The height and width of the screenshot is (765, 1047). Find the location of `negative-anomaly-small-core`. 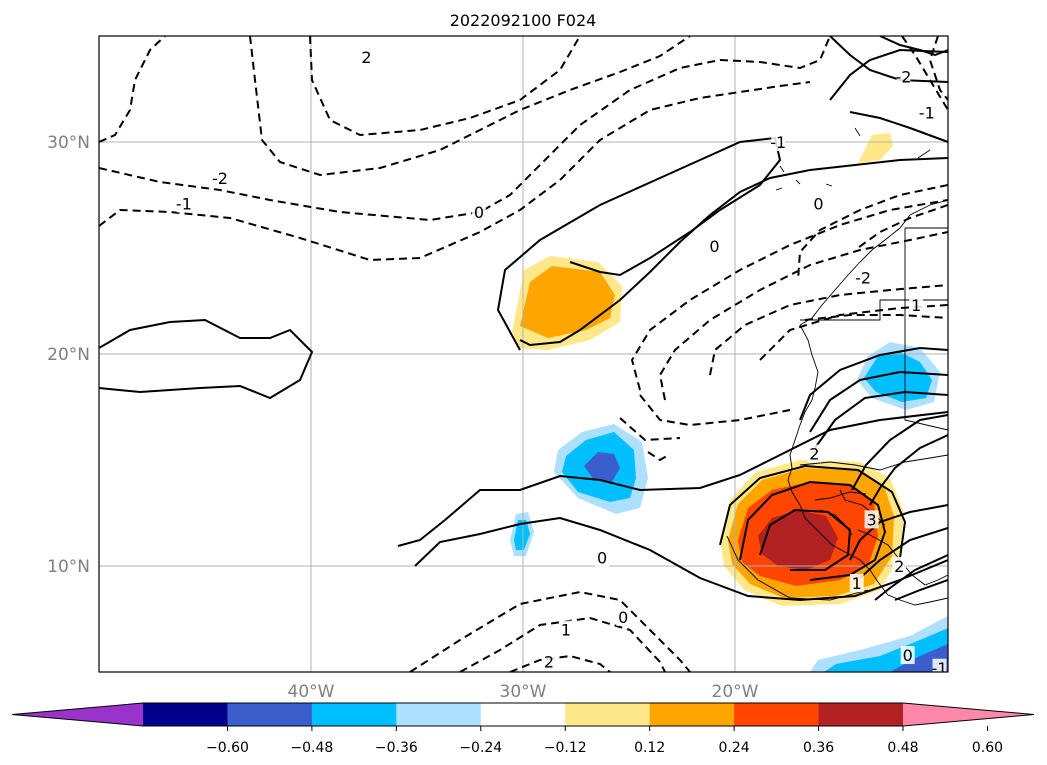

negative-anomaly-small-core is located at coordinates (522, 535).